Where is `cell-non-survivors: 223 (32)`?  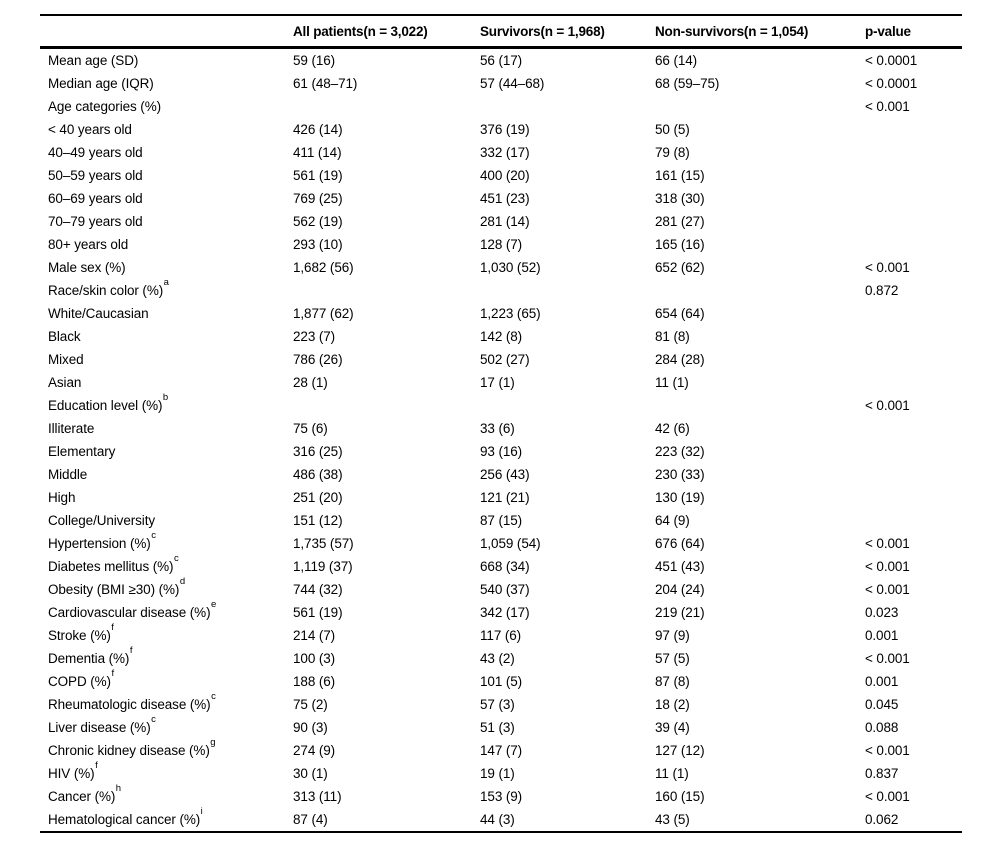 cell-non-survivors: 223 (32) is located at coordinates (680, 451).